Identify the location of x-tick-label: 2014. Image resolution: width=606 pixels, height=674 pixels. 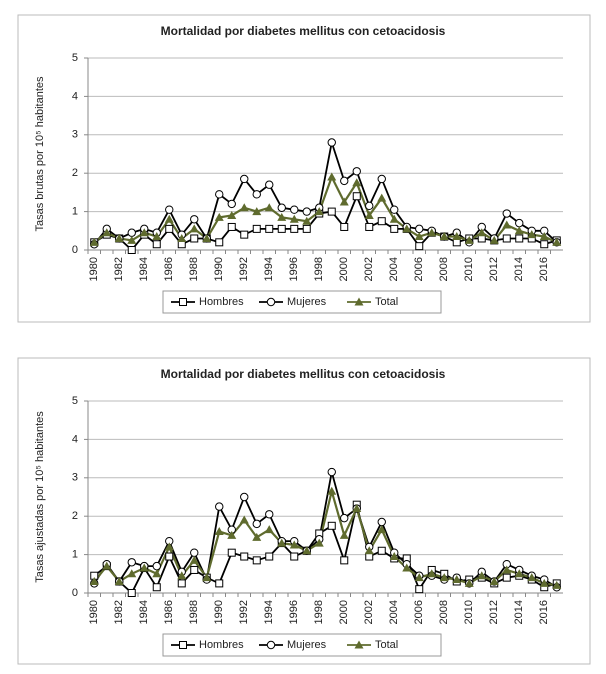
(519, 269).